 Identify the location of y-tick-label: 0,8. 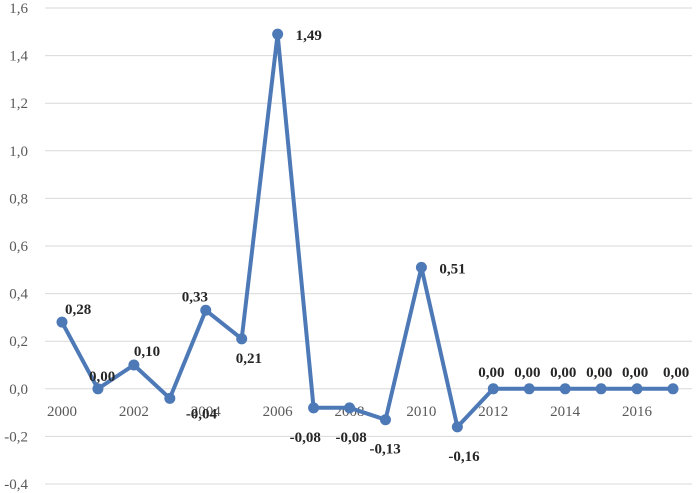
(18, 199).